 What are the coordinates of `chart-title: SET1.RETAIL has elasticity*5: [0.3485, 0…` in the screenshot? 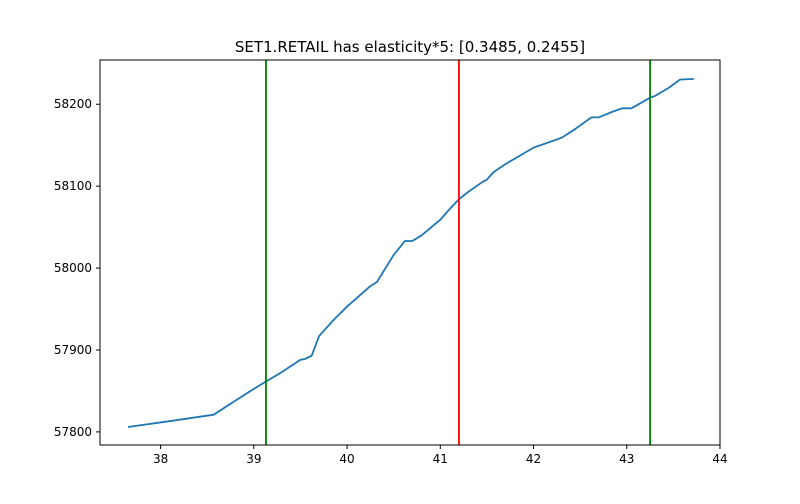 It's located at (410, 47).